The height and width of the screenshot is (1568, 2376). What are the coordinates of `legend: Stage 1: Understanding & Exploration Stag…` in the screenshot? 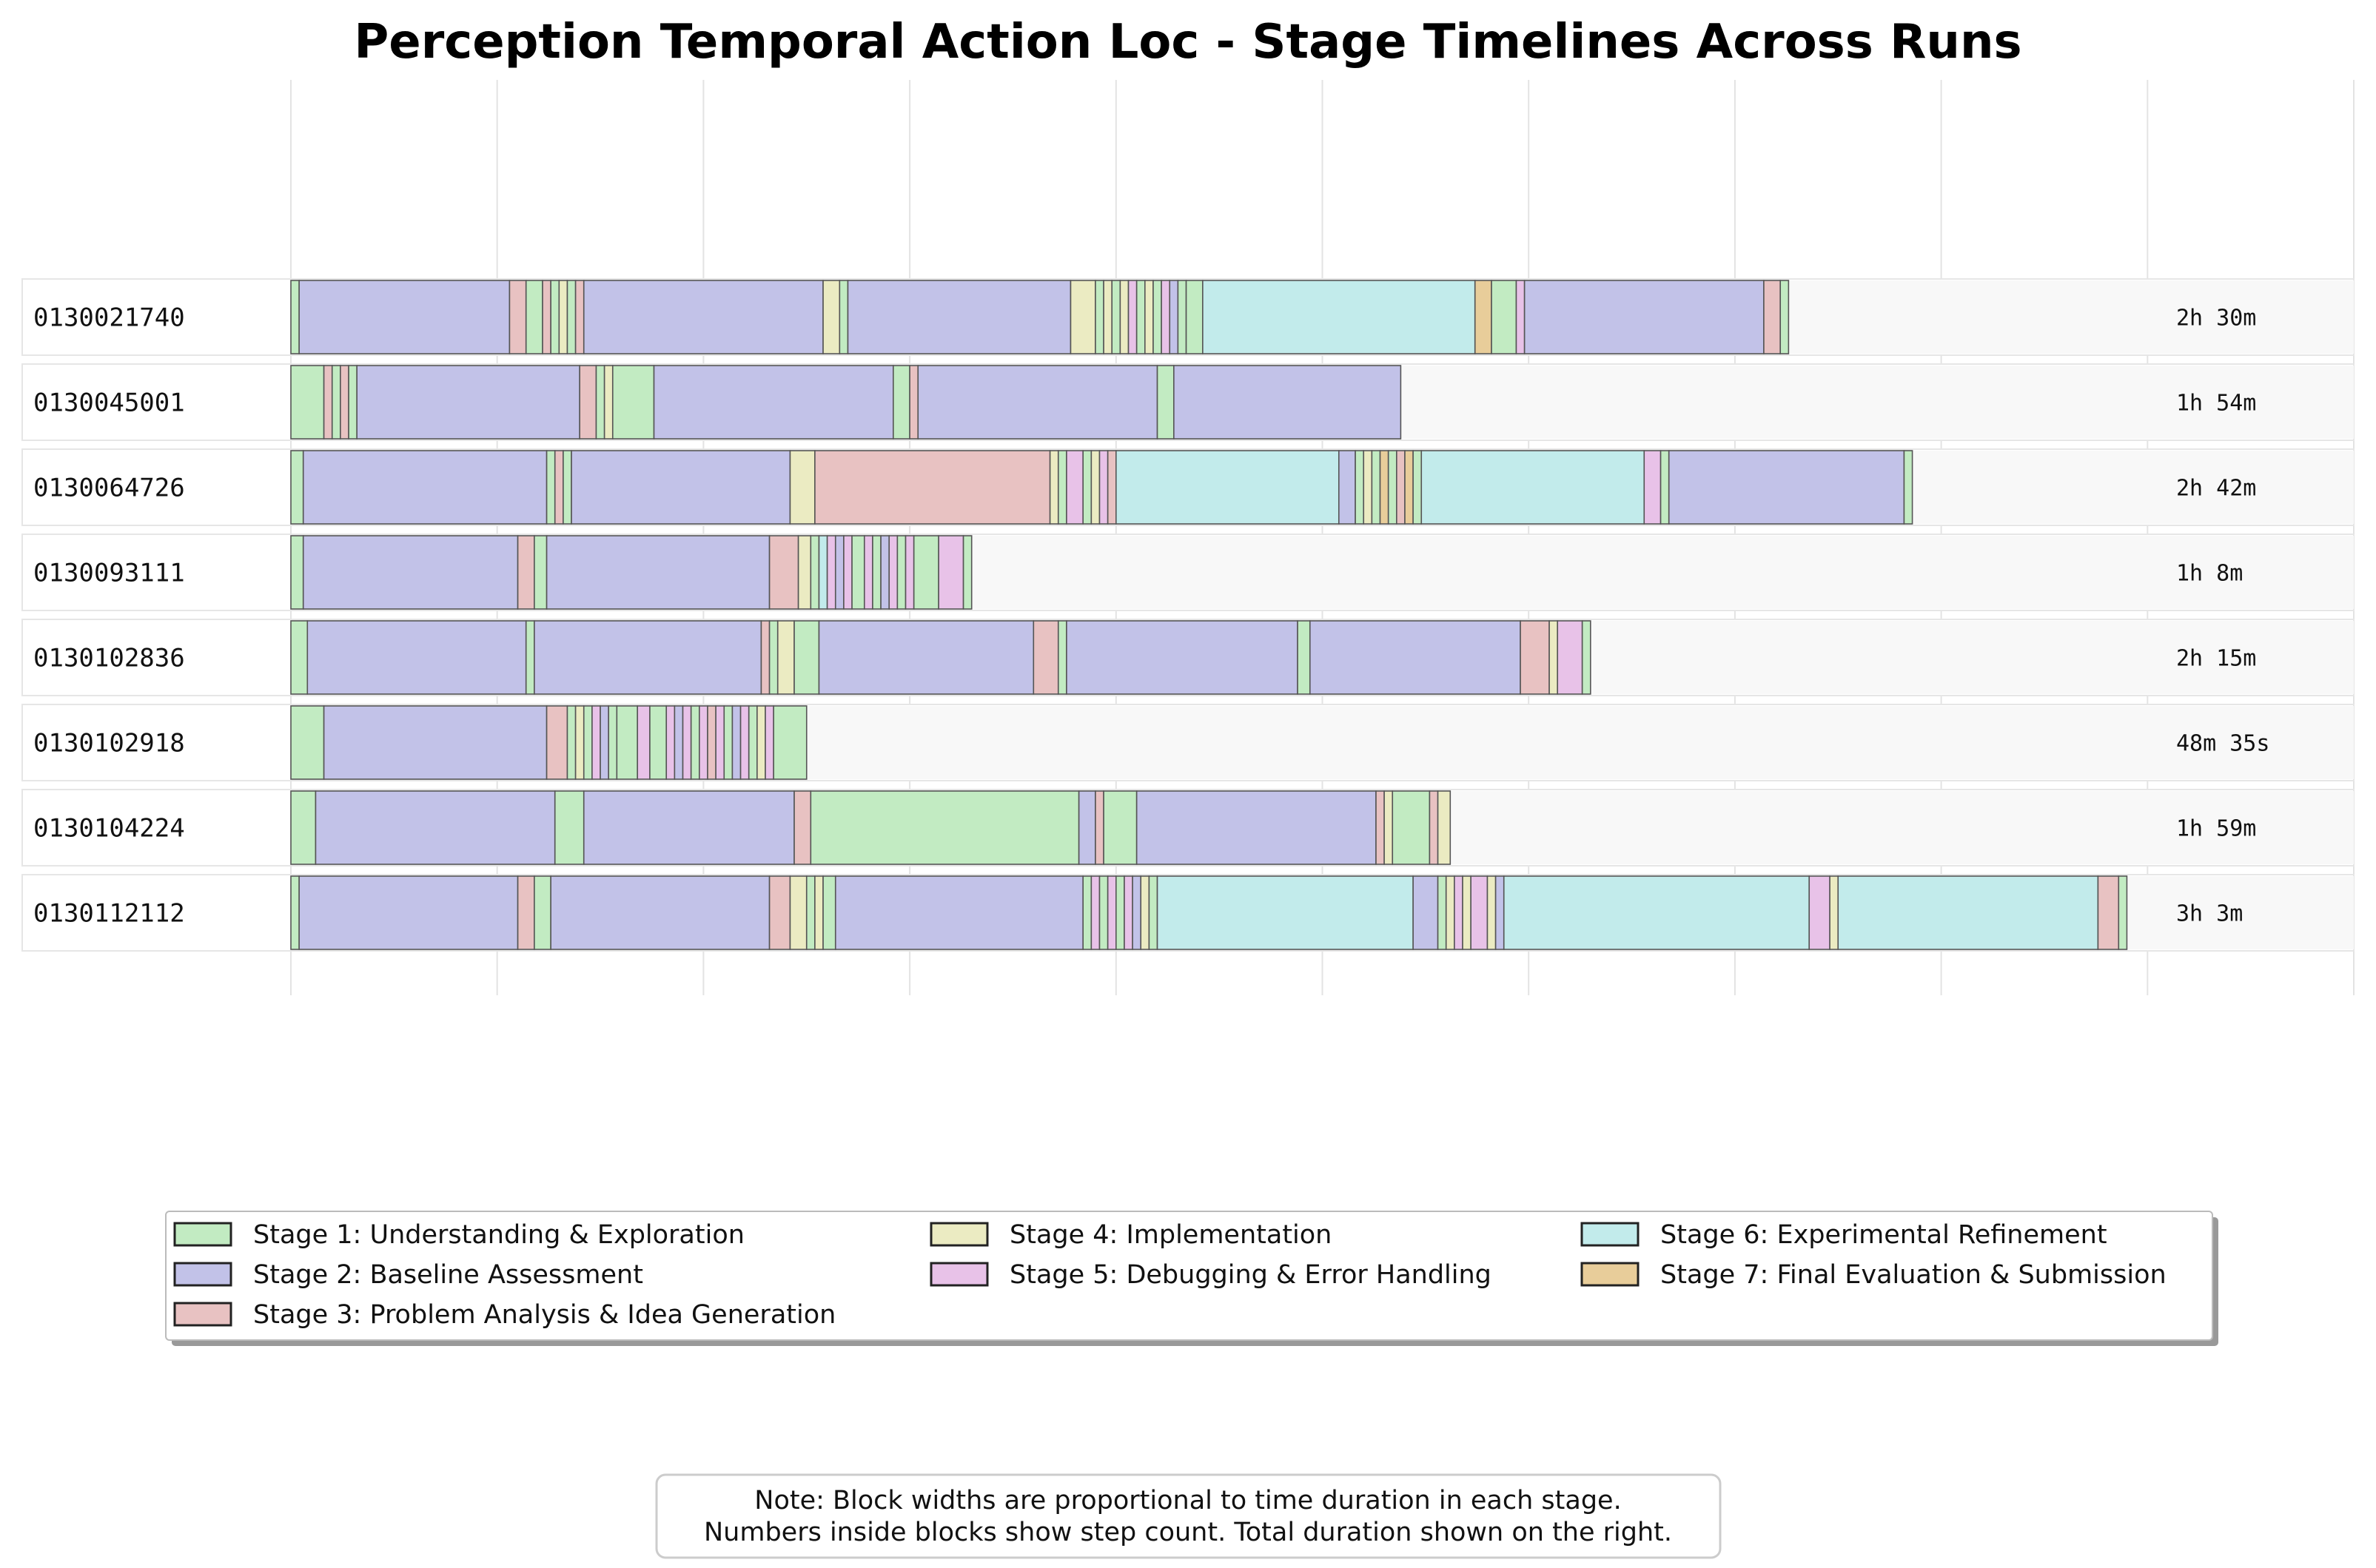 It's located at (1191, 1279).